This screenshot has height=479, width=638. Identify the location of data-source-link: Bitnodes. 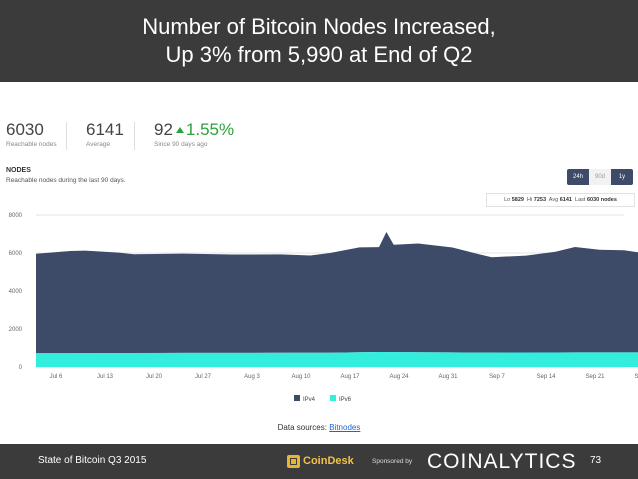
(345, 427).